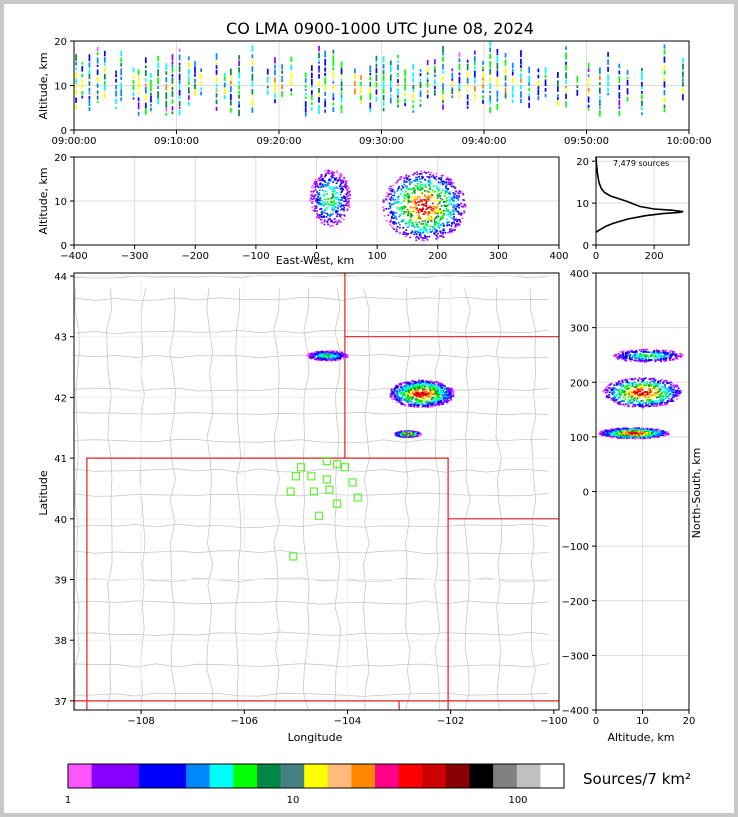 This screenshot has width=738, height=817. What do you see at coordinates (316, 256) in the screenshot?
I see `east-west-xtick-label: 0` at bounding box center [316, 256].